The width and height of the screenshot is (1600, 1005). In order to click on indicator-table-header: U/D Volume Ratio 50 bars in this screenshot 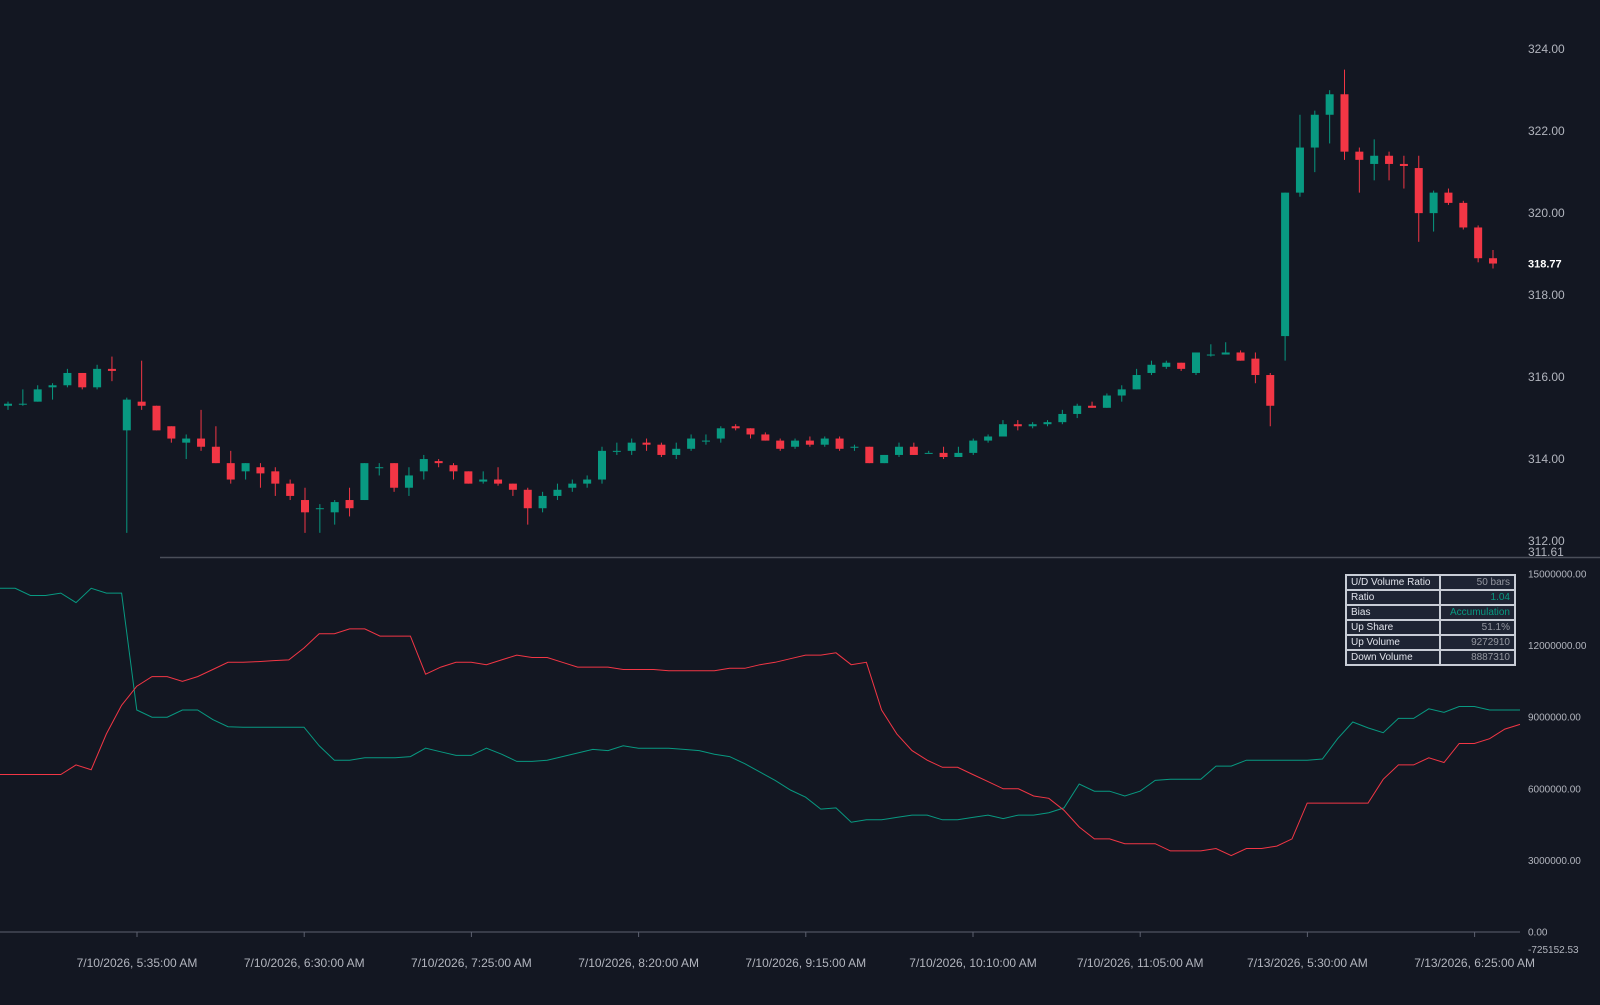, I will do `click(1430, 582)`.